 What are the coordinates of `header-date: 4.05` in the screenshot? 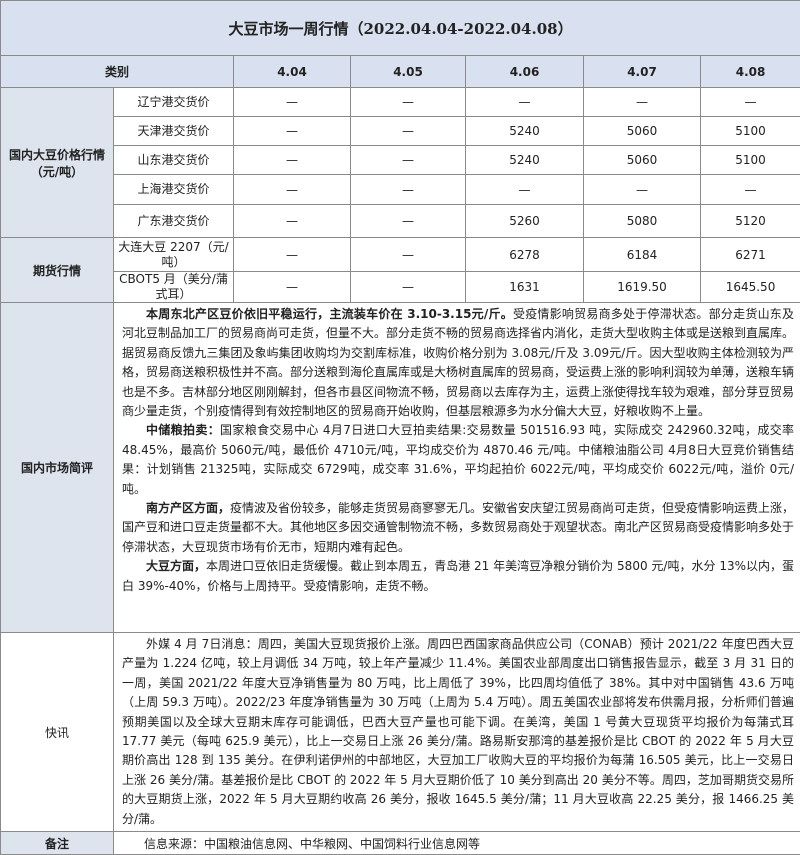 It's located at (408, 71).